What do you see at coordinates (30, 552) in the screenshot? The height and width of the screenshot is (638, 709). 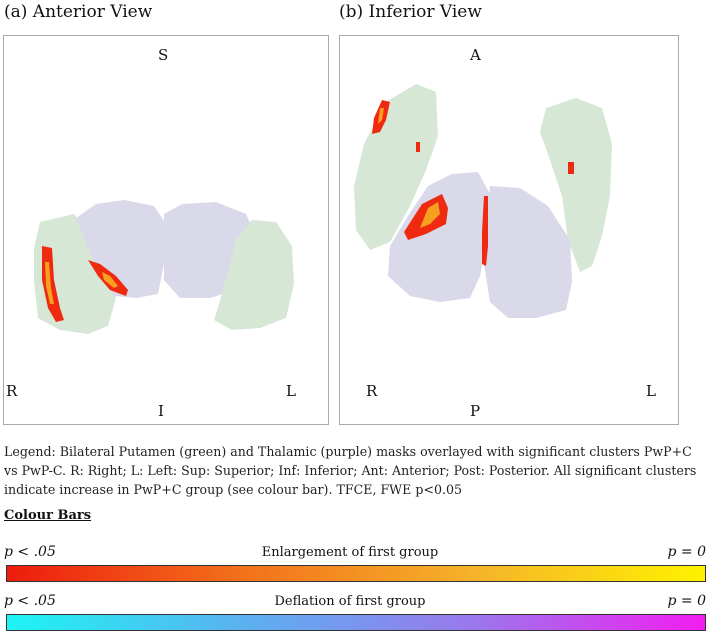 I see `enlargement-left-label: p < .05` at bounding box center [30, 552].